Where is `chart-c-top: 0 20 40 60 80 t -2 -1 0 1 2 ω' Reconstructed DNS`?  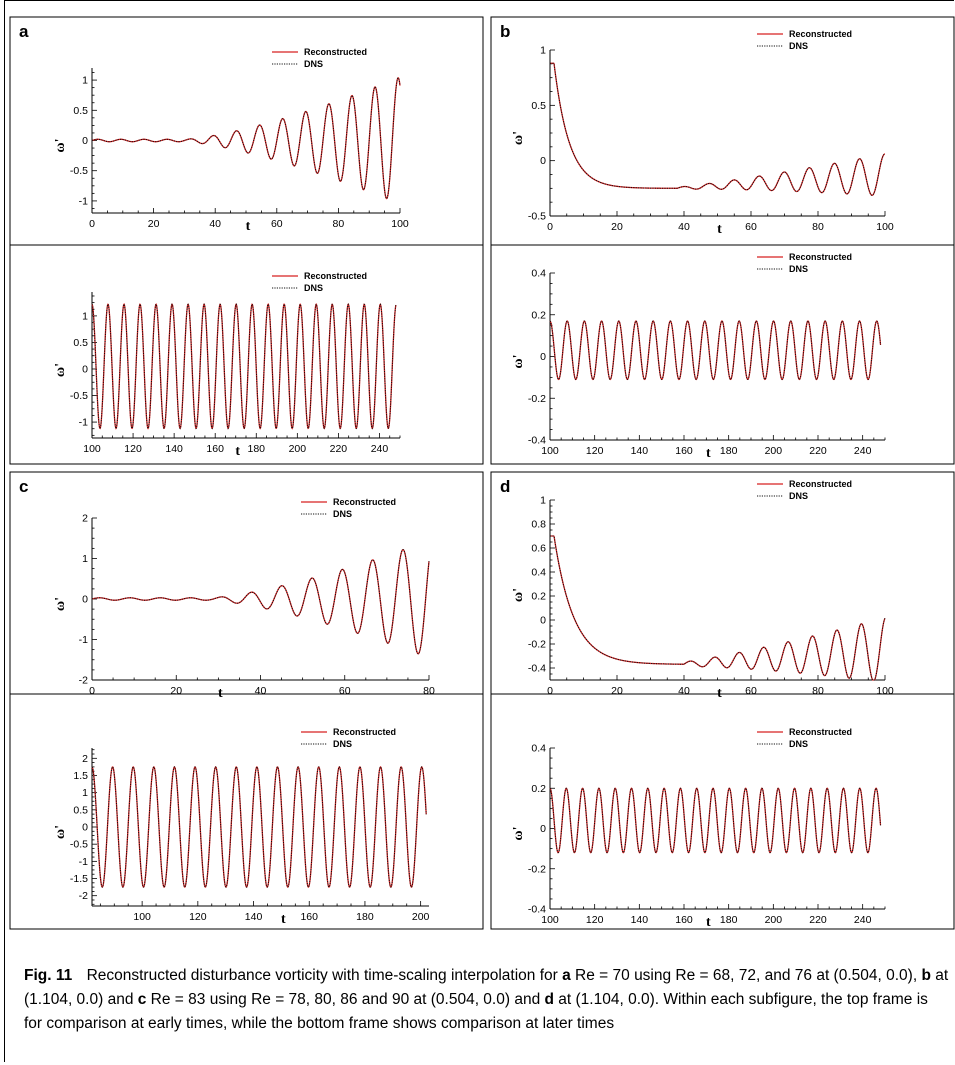
chart-c-top: 0 20 40 60 80 t -2 -1 0 1 2 ω' Reconstructed DNS is located at coordinates (244, 599).